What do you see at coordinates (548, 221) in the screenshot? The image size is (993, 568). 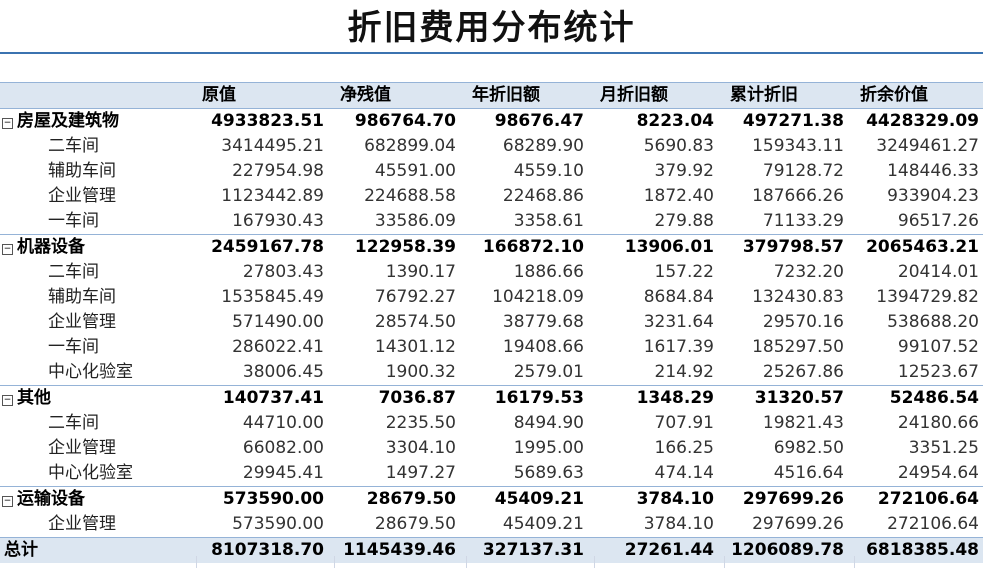 I see `value-cell: 3358.61` at bounding box center [548, 221].